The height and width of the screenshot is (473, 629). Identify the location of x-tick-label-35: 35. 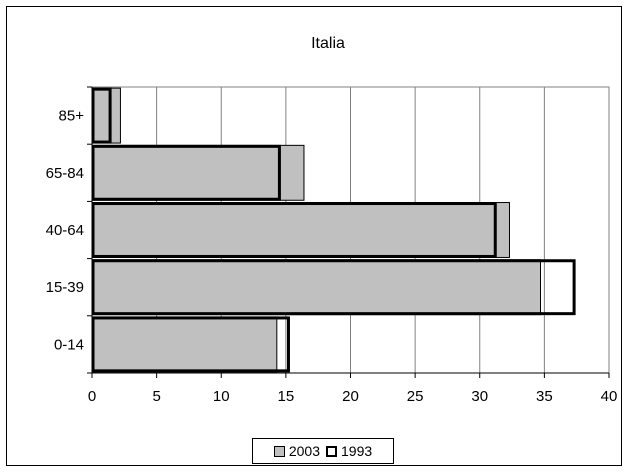
(544, 396).